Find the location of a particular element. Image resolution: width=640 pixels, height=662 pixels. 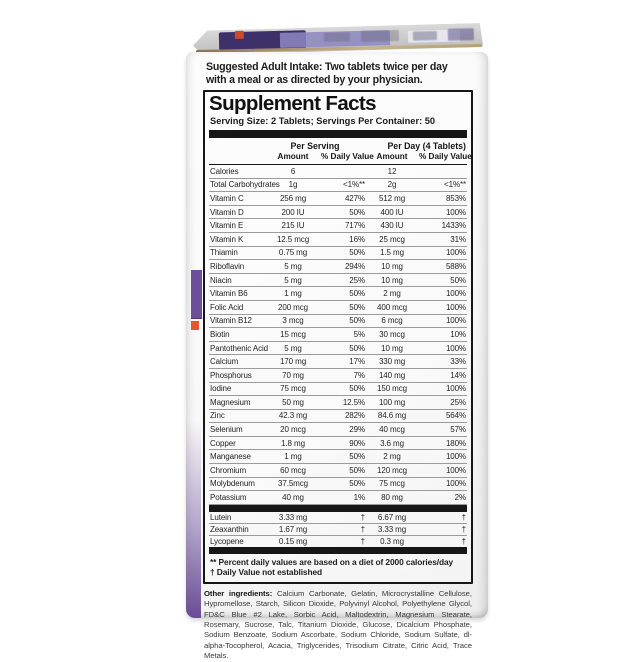

per-day-amount: 0.3 mg is located at coordinates (392, 541).